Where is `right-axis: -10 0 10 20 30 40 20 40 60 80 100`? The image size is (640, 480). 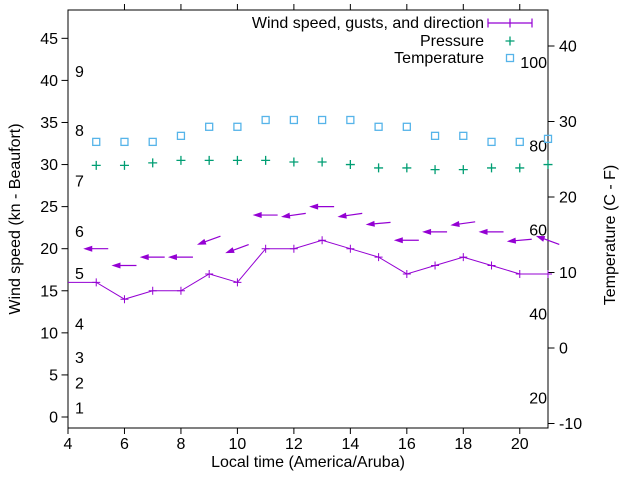
right-axis: -10 0 10 20 30 40 20 40 60 80 100 is located at coordinates (551, 236).